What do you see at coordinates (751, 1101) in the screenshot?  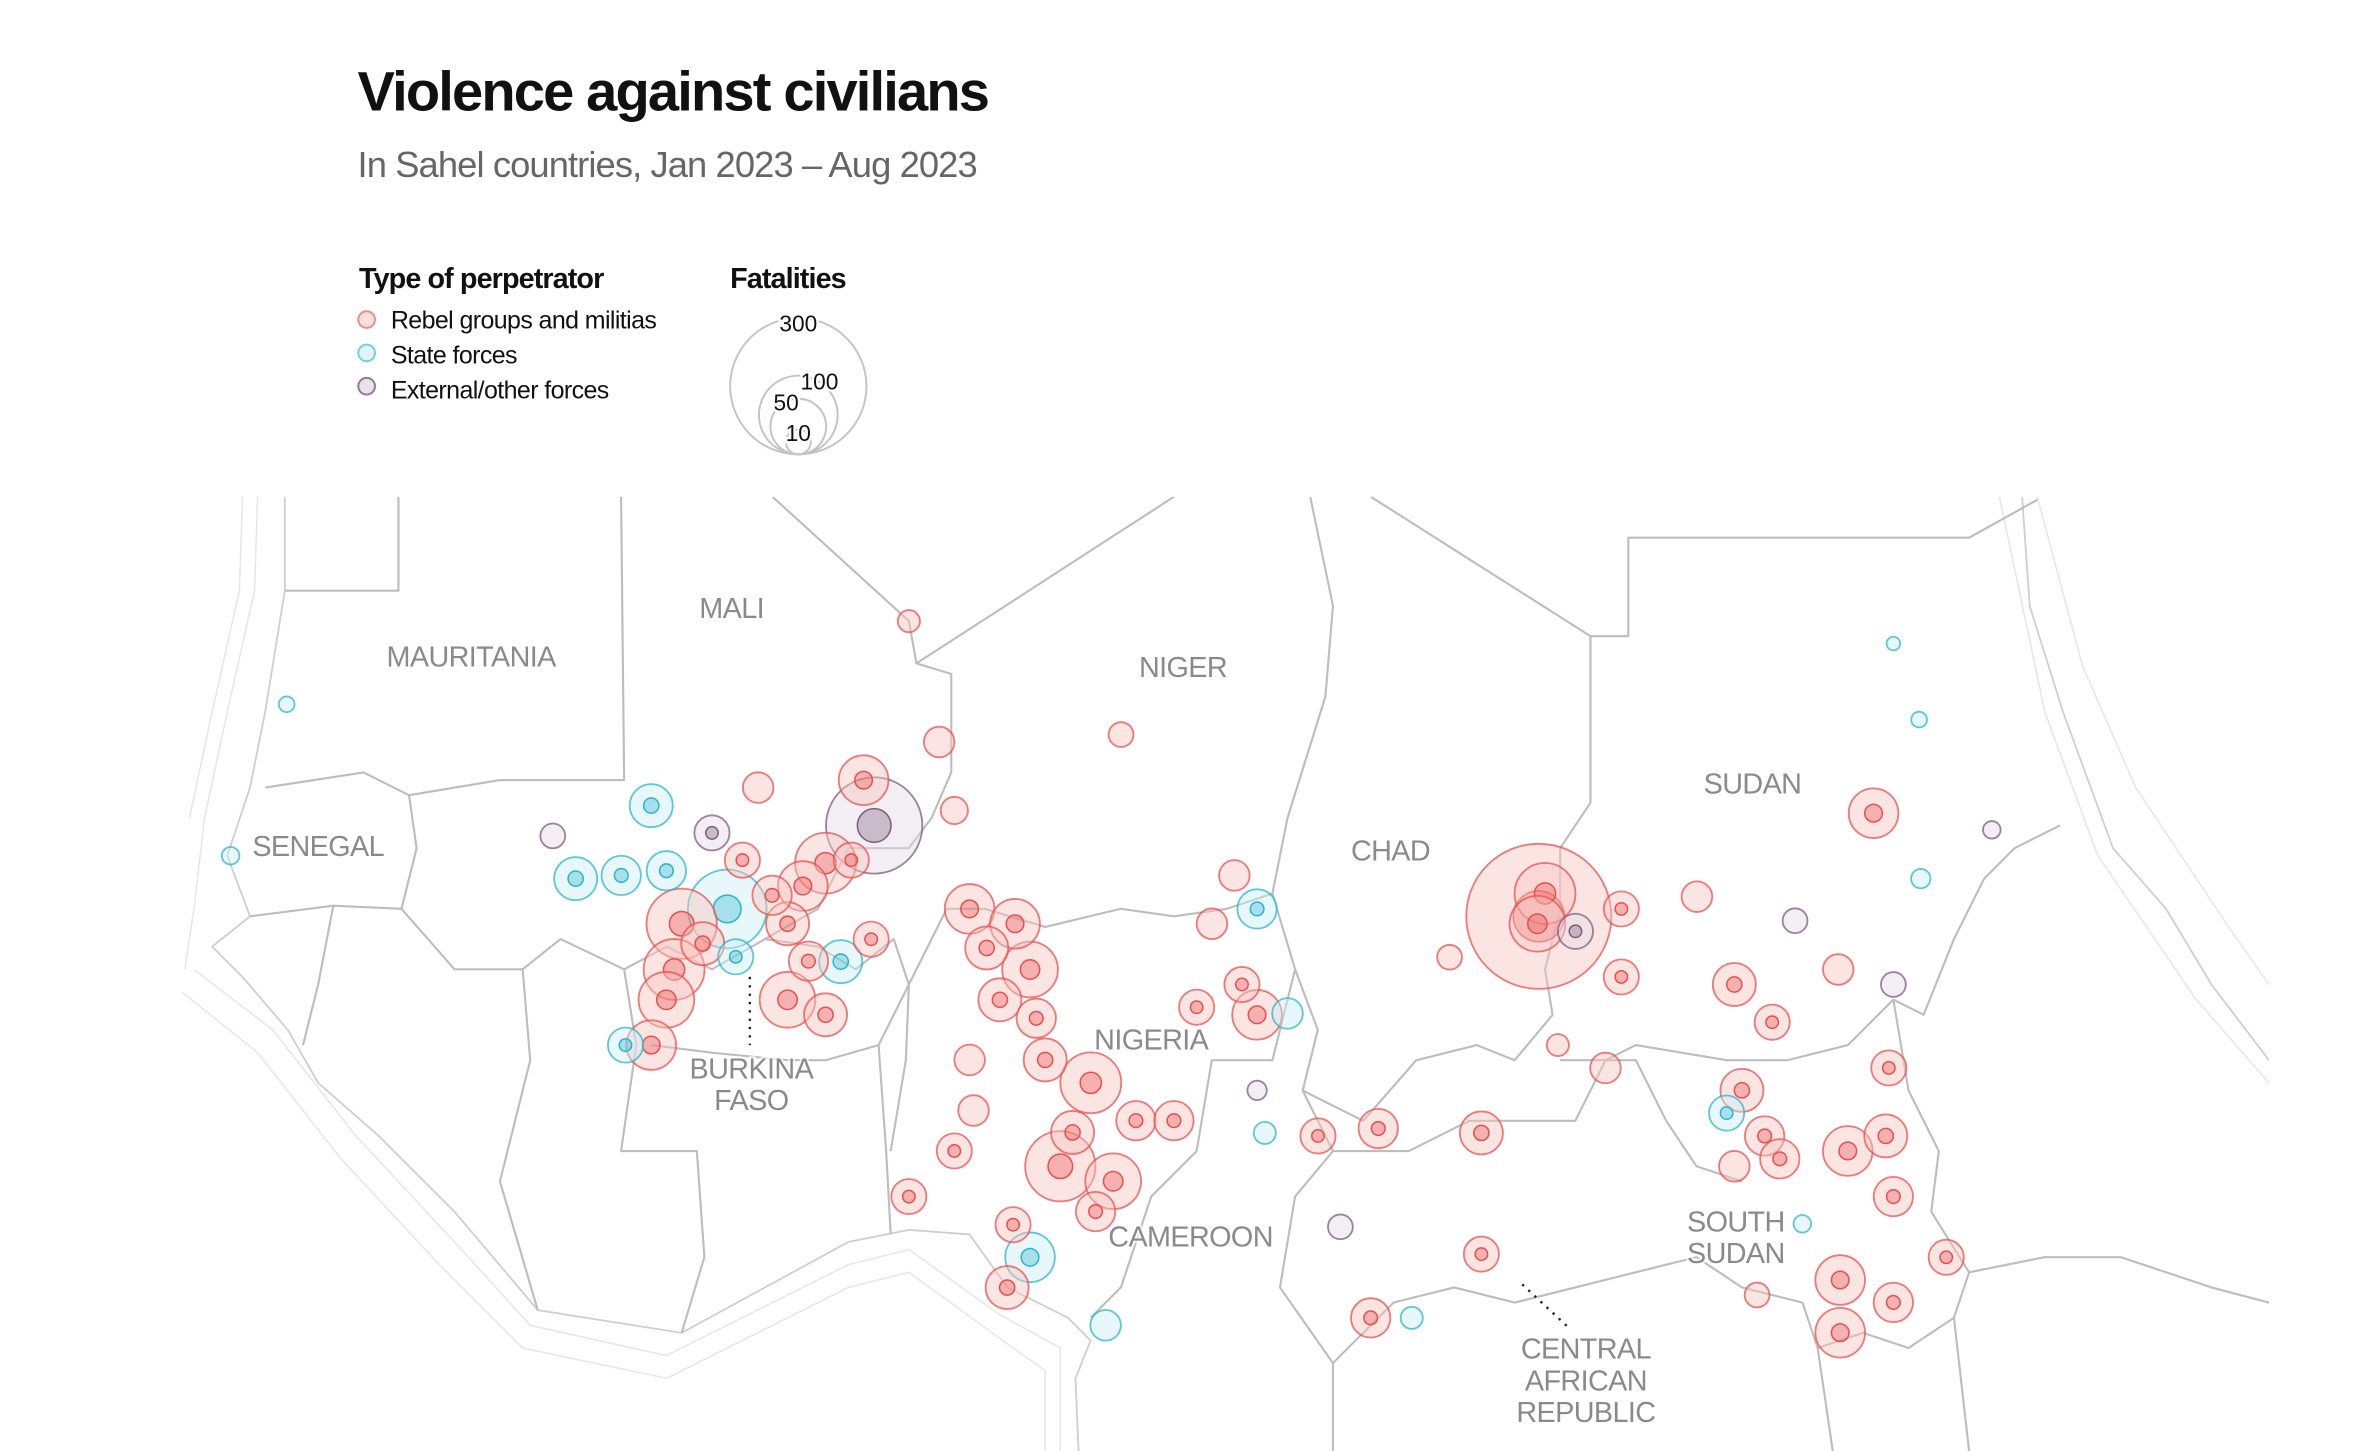 I see `label-burkina-faso-line2: FASO` at bounding box center [751, 1101].